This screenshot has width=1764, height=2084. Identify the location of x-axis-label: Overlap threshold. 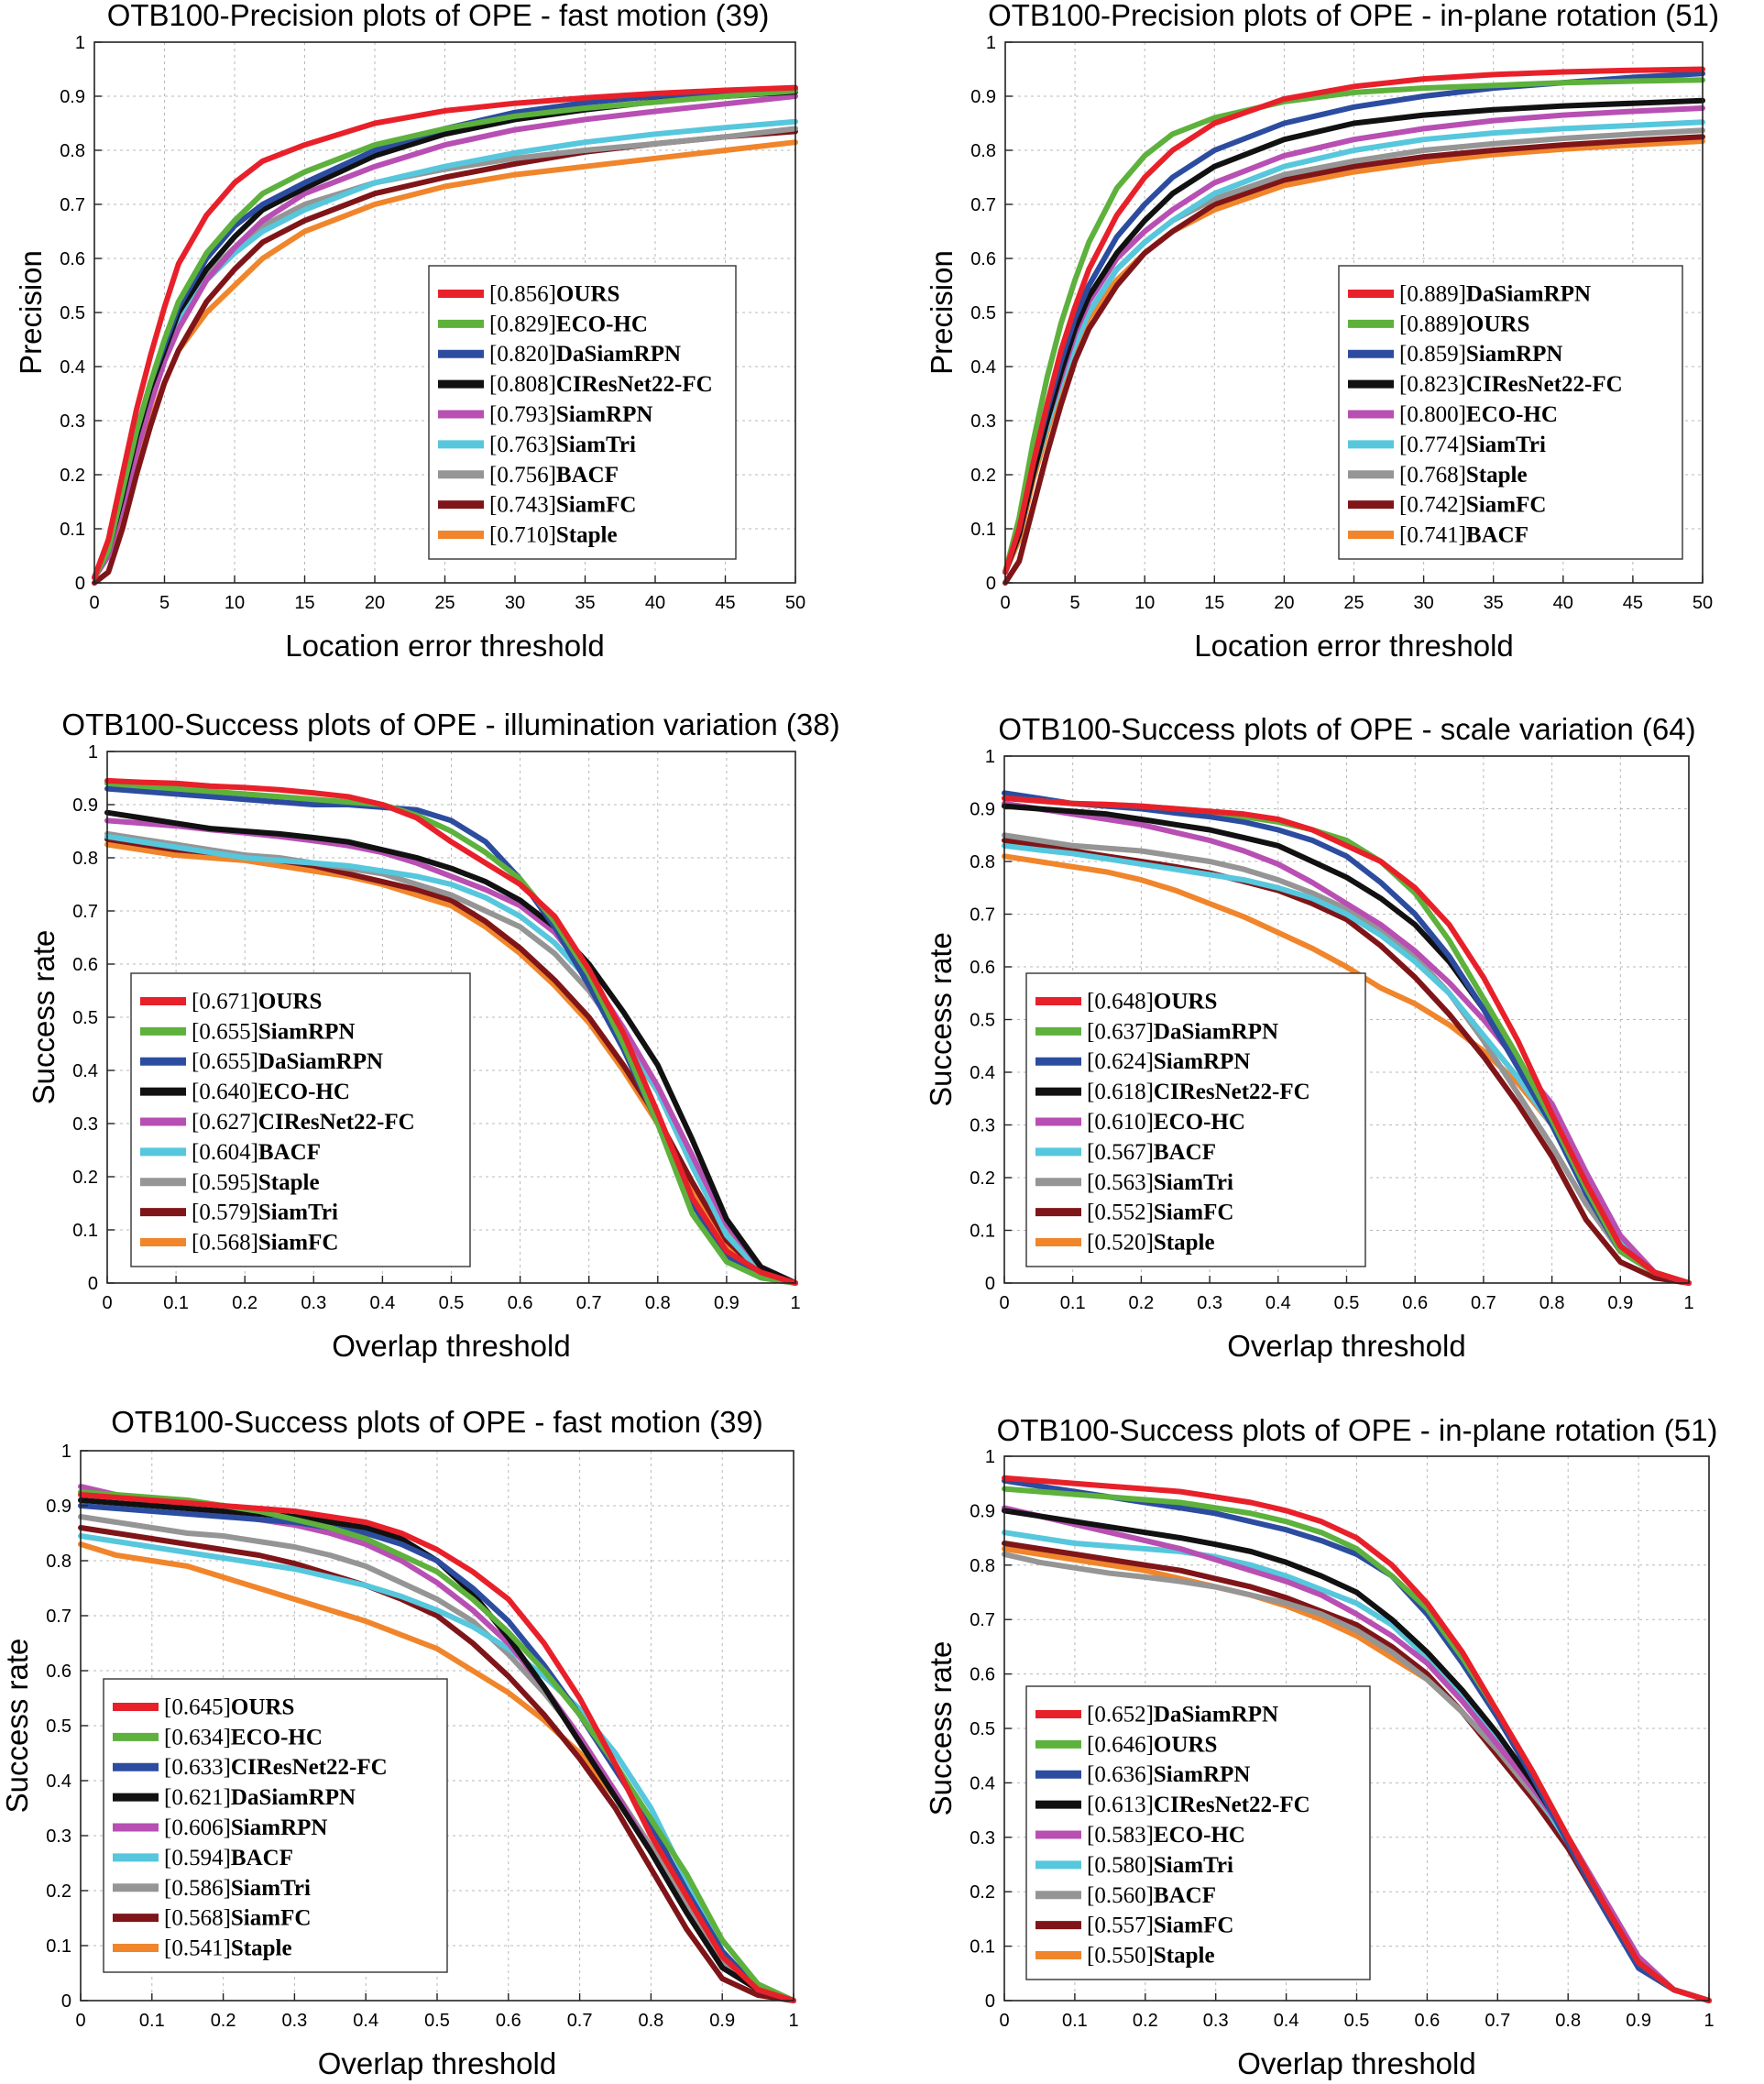
(1356, 2063).